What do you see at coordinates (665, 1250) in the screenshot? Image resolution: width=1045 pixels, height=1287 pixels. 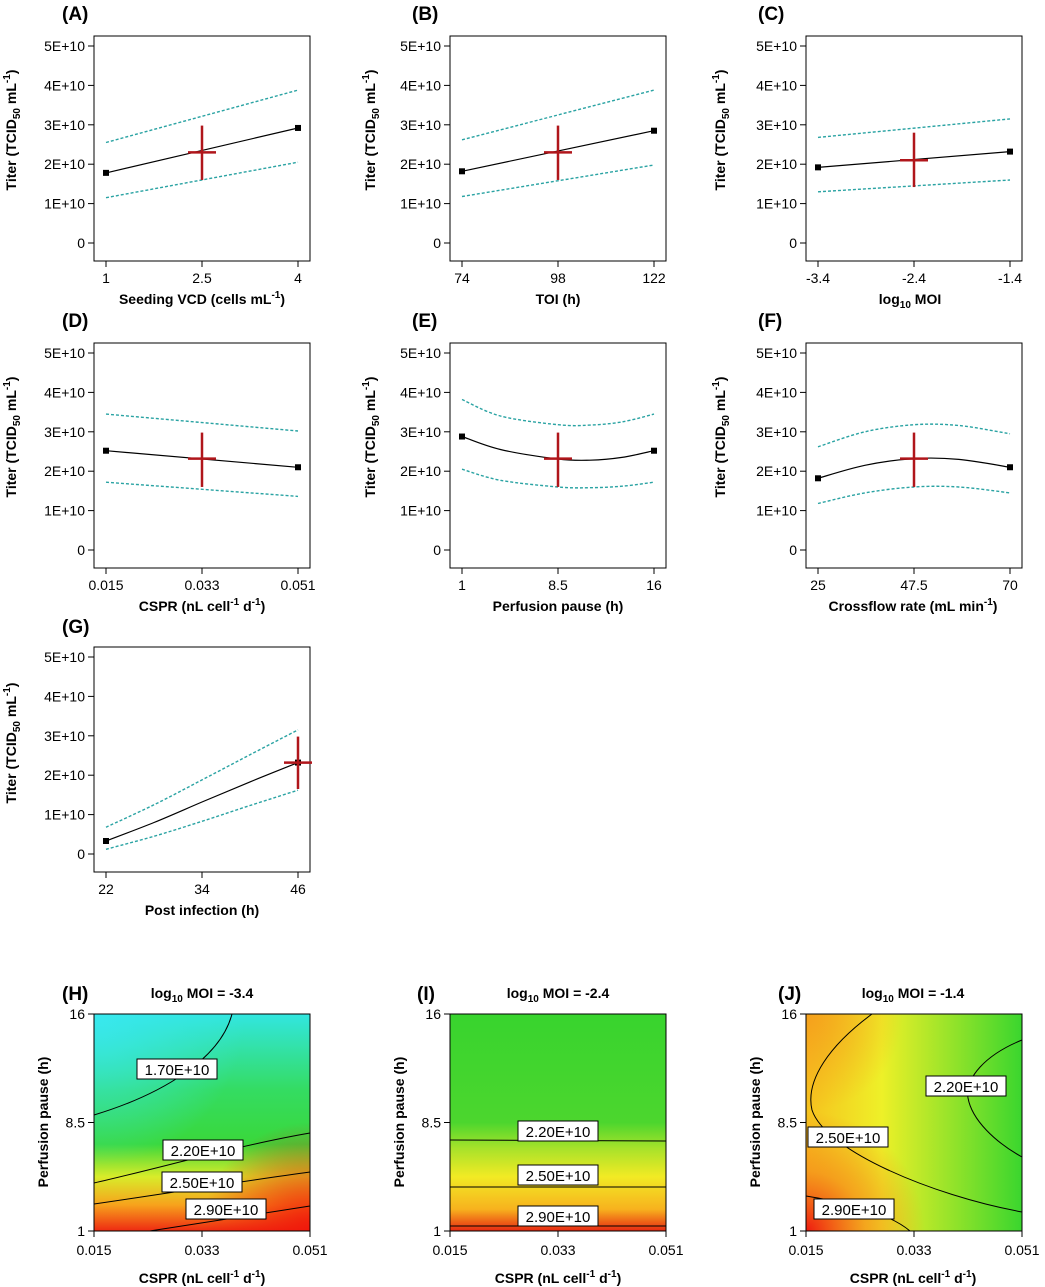 I see `x-tick-label: 0.051` at bounding box center [665, 1250].